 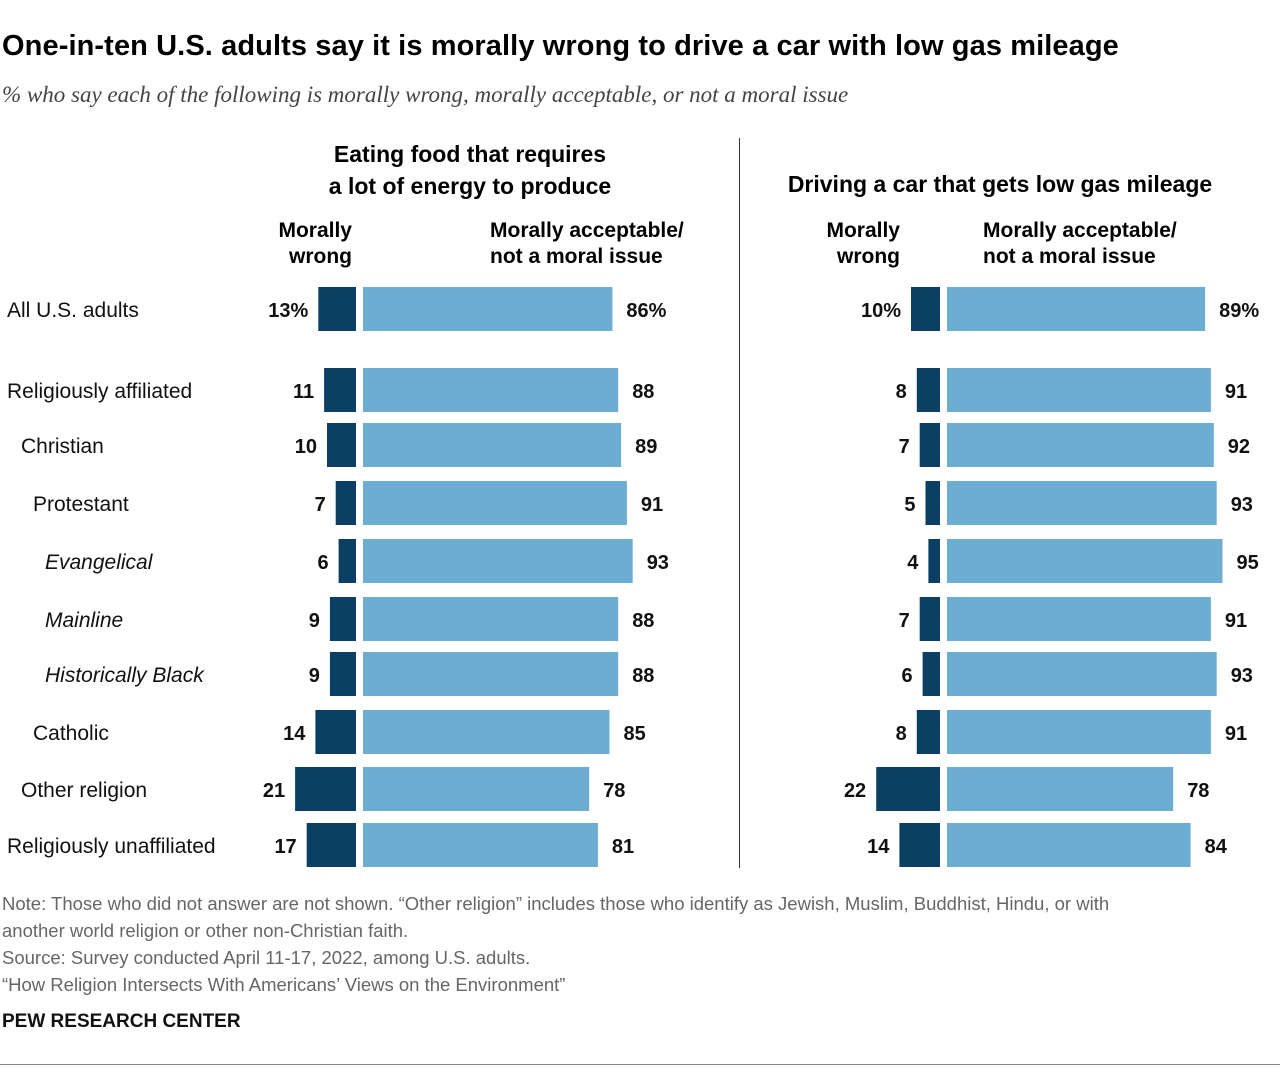 What do you see at coordinates (491, 674) in the screenshot?
I see `bar-p1-acceptable-historically-black` at bounding box center [491, 674].